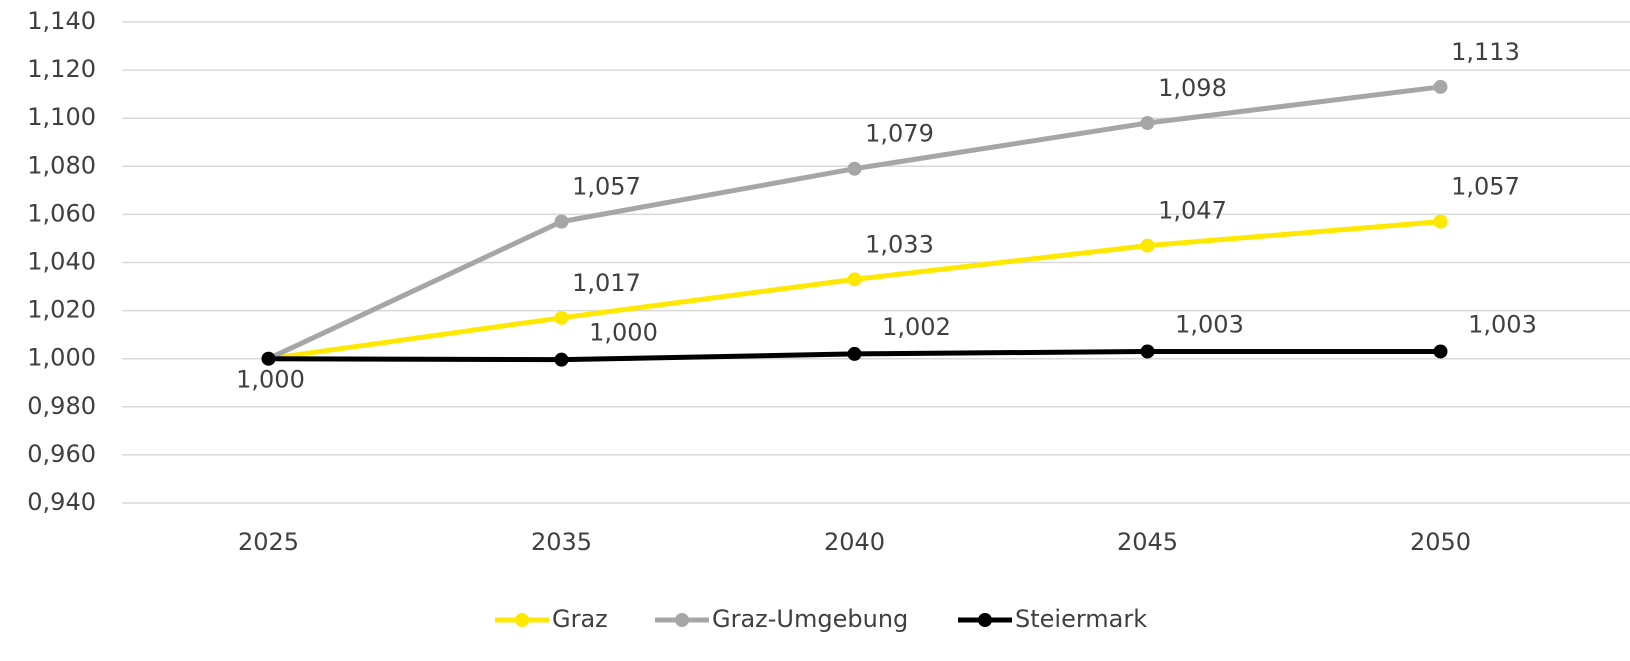 This screenshot has width=1630, height=661. What do you see at coordinates (1081, 619) in the screenshot?
I see `legend-label: Steiermark` at bounding box center [1081, 619].